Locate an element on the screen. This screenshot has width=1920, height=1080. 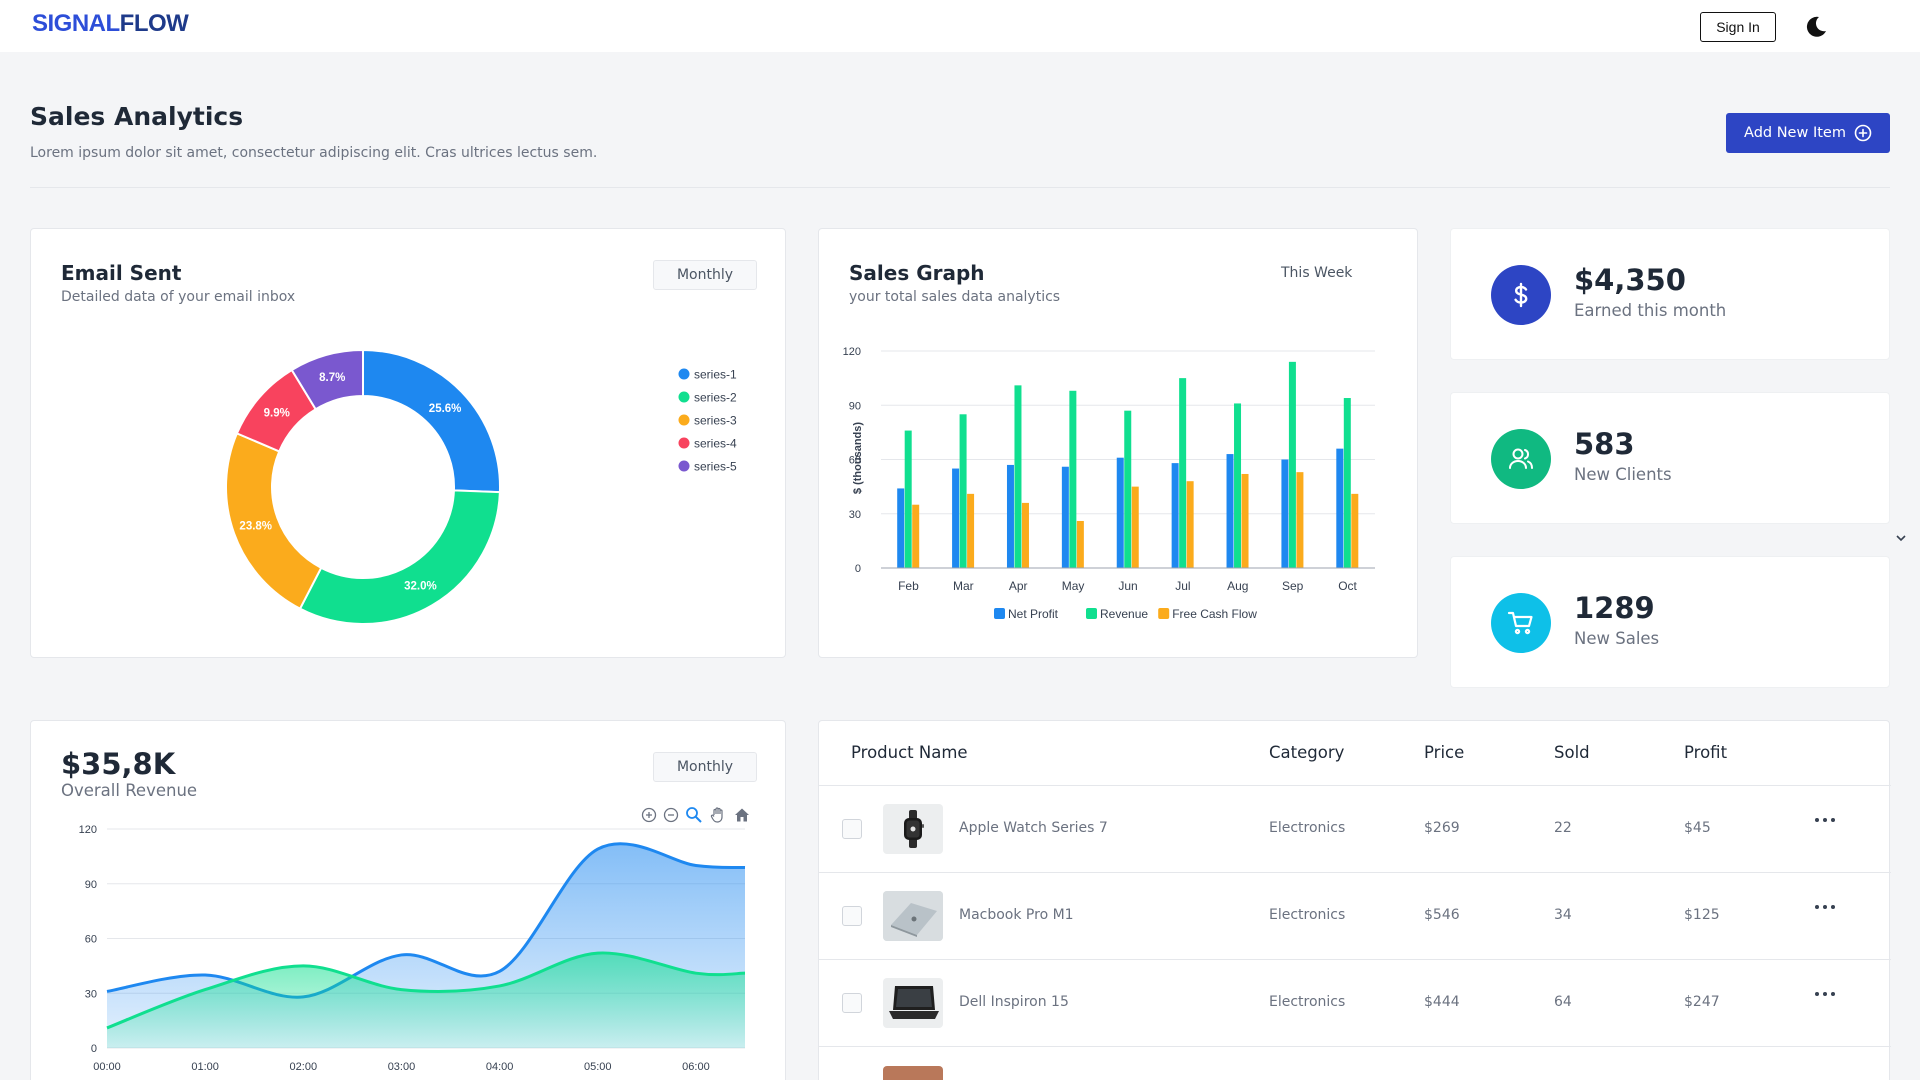
legend-label: series-5 is located at coordinates (715, 467).